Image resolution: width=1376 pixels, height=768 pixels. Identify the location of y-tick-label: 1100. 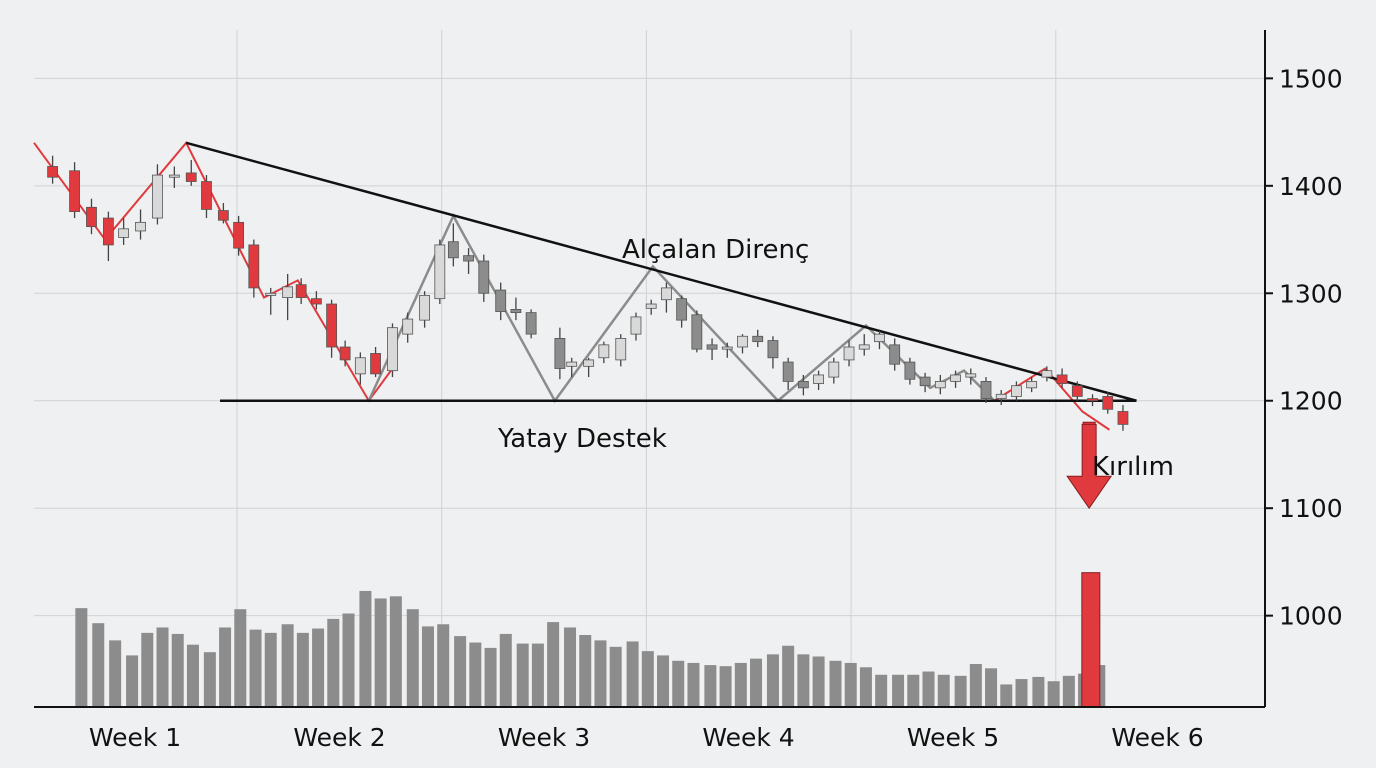
(1311, 508).